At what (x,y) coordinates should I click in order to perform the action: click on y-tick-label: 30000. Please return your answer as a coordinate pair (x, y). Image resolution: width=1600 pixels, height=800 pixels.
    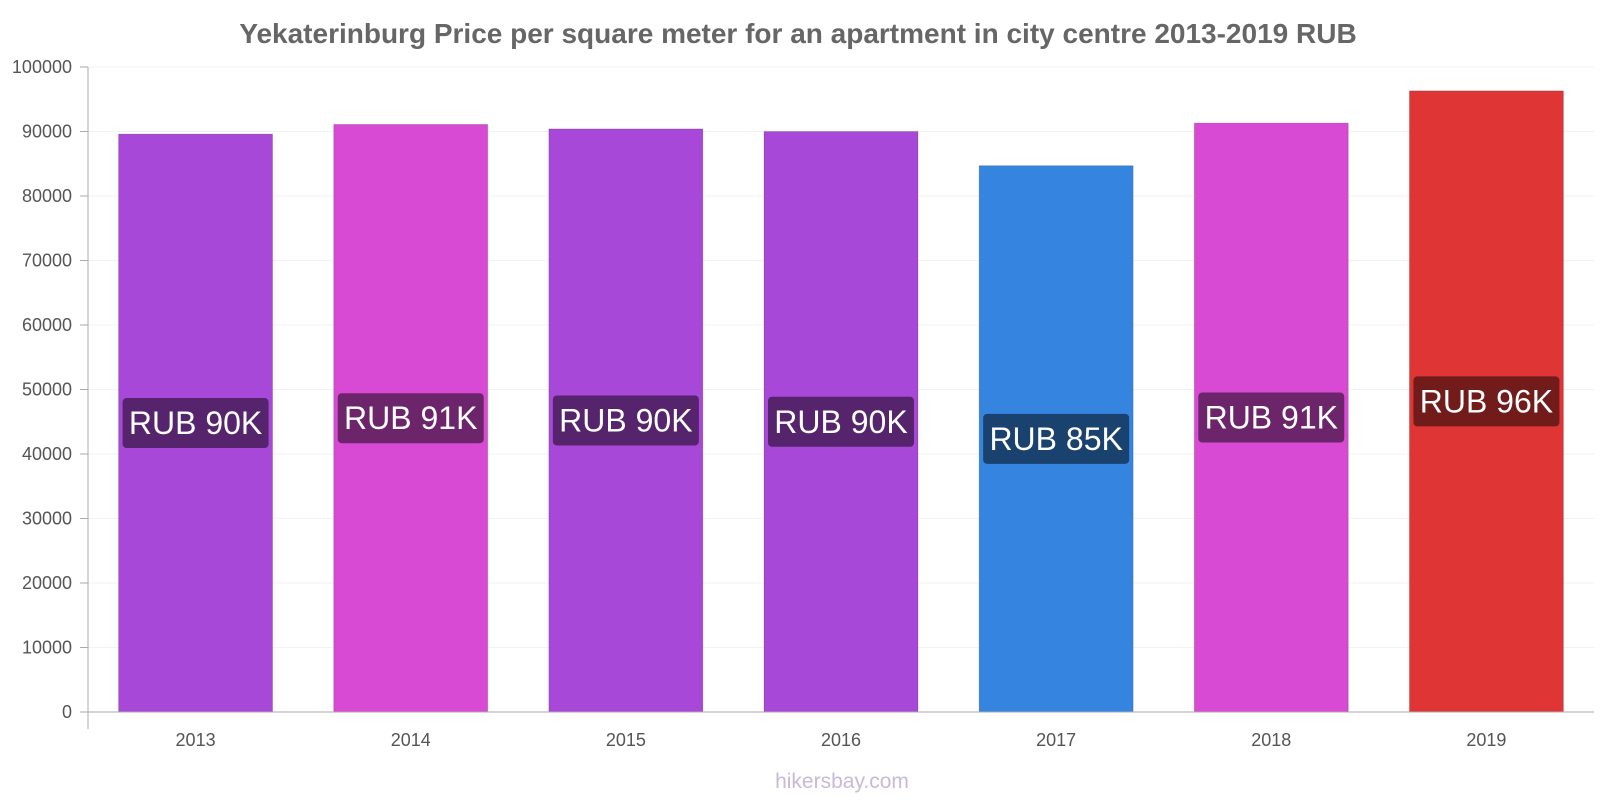
    Looking at the image, I should click on (47, 519).